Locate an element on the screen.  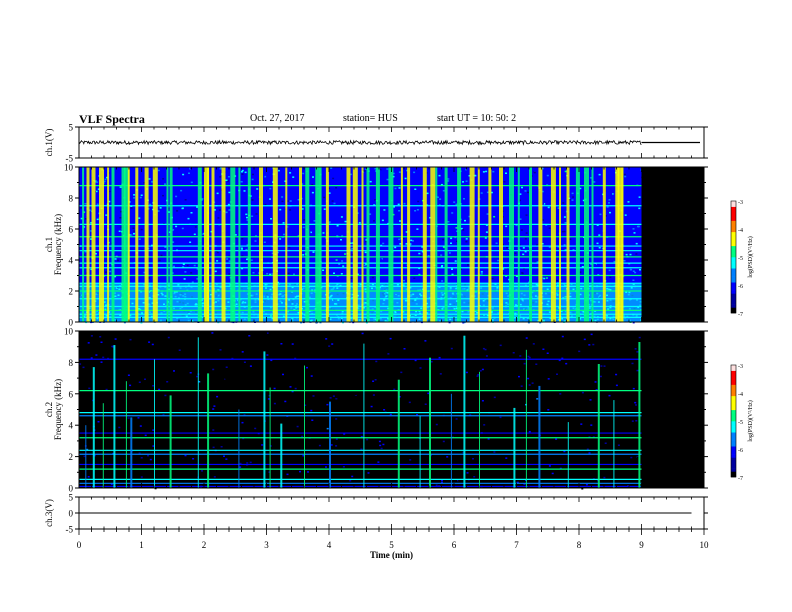
y-tick-label: 4 is located at coordinates (71, 426).